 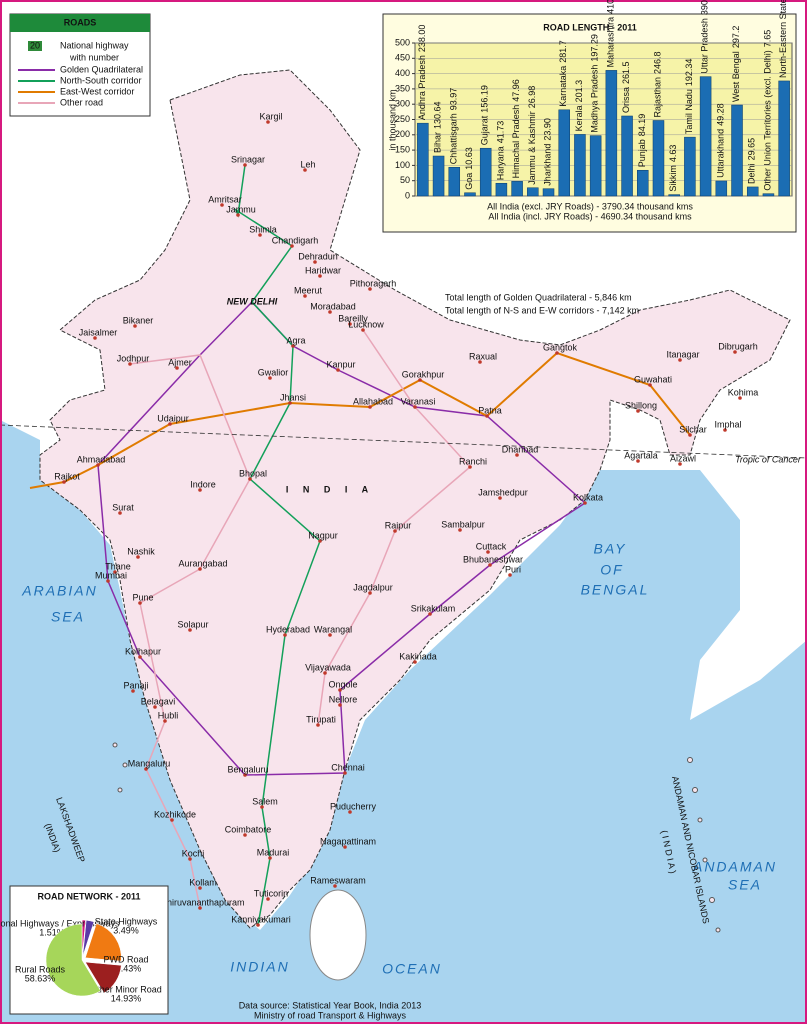 I want to click on value-label: 261.5, so click(x=626, y=72).